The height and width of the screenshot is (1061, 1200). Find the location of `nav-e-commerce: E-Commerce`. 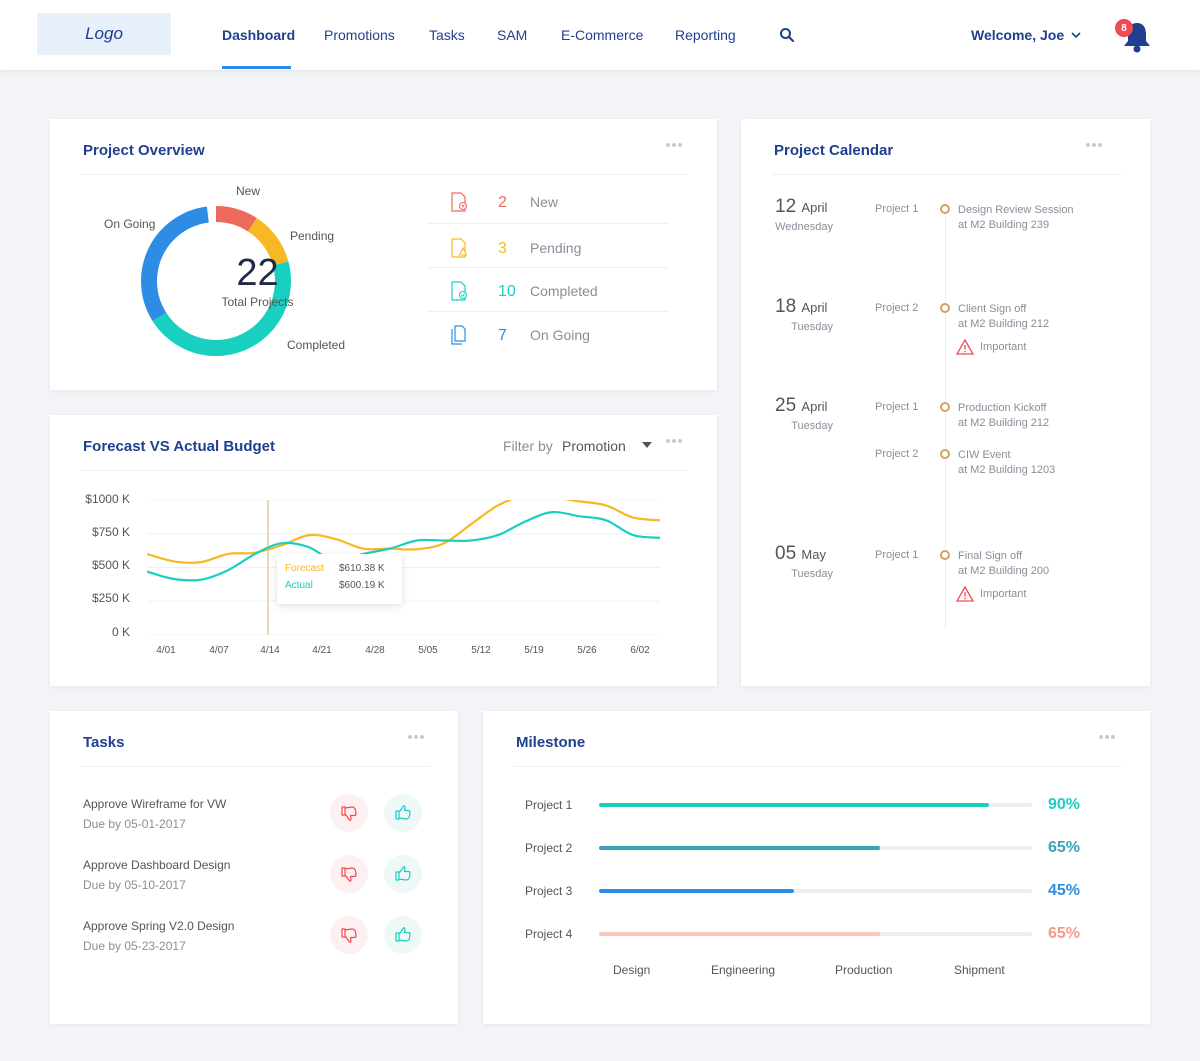

nav-e-commerce: E-Commerce is located at coordinates (602, 35).